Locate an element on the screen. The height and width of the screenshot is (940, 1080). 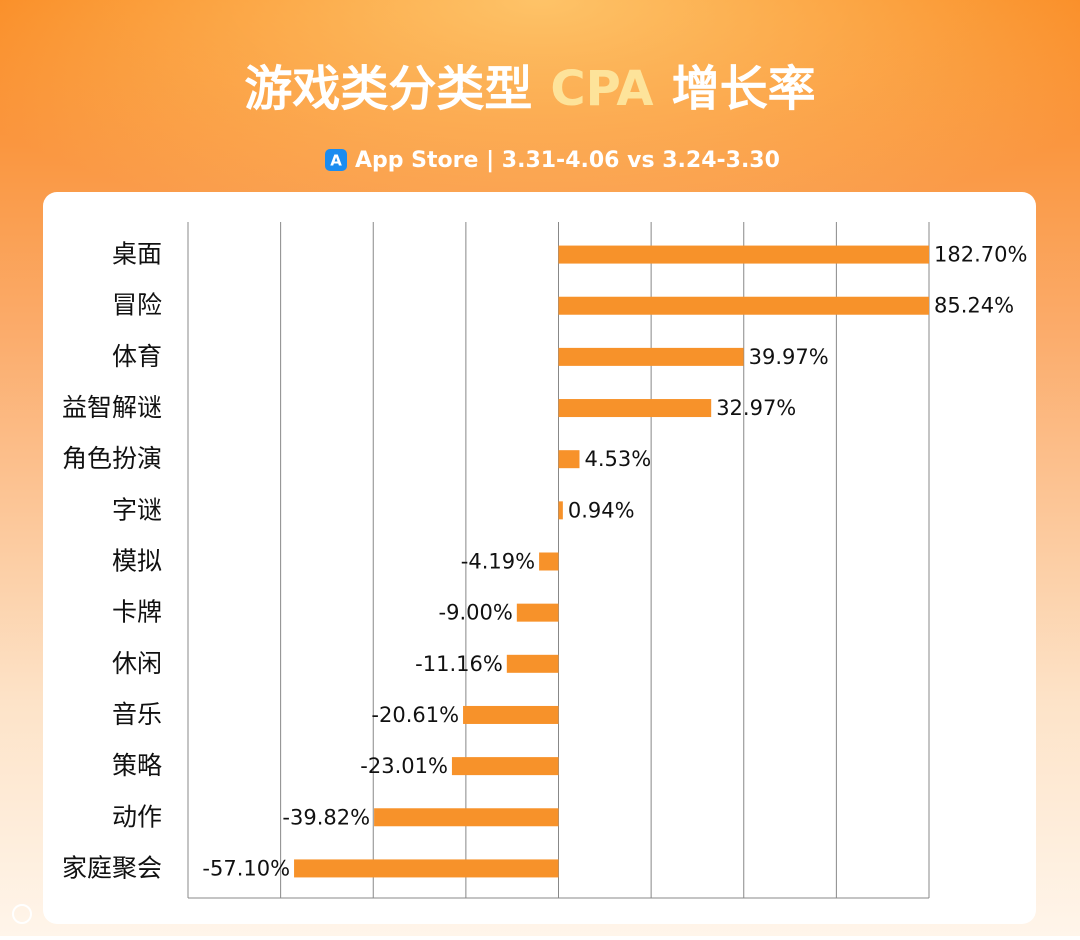
watermark: 大数跨境 is located at coordinates (96, 914).